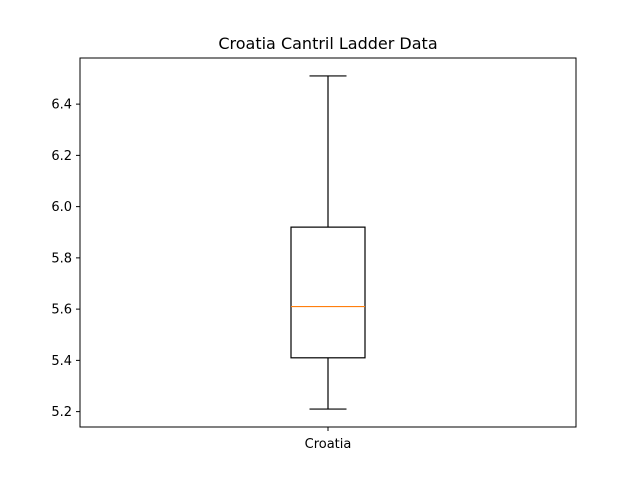  I want to click on x-tick-label: Croatia, so click(328, 444).